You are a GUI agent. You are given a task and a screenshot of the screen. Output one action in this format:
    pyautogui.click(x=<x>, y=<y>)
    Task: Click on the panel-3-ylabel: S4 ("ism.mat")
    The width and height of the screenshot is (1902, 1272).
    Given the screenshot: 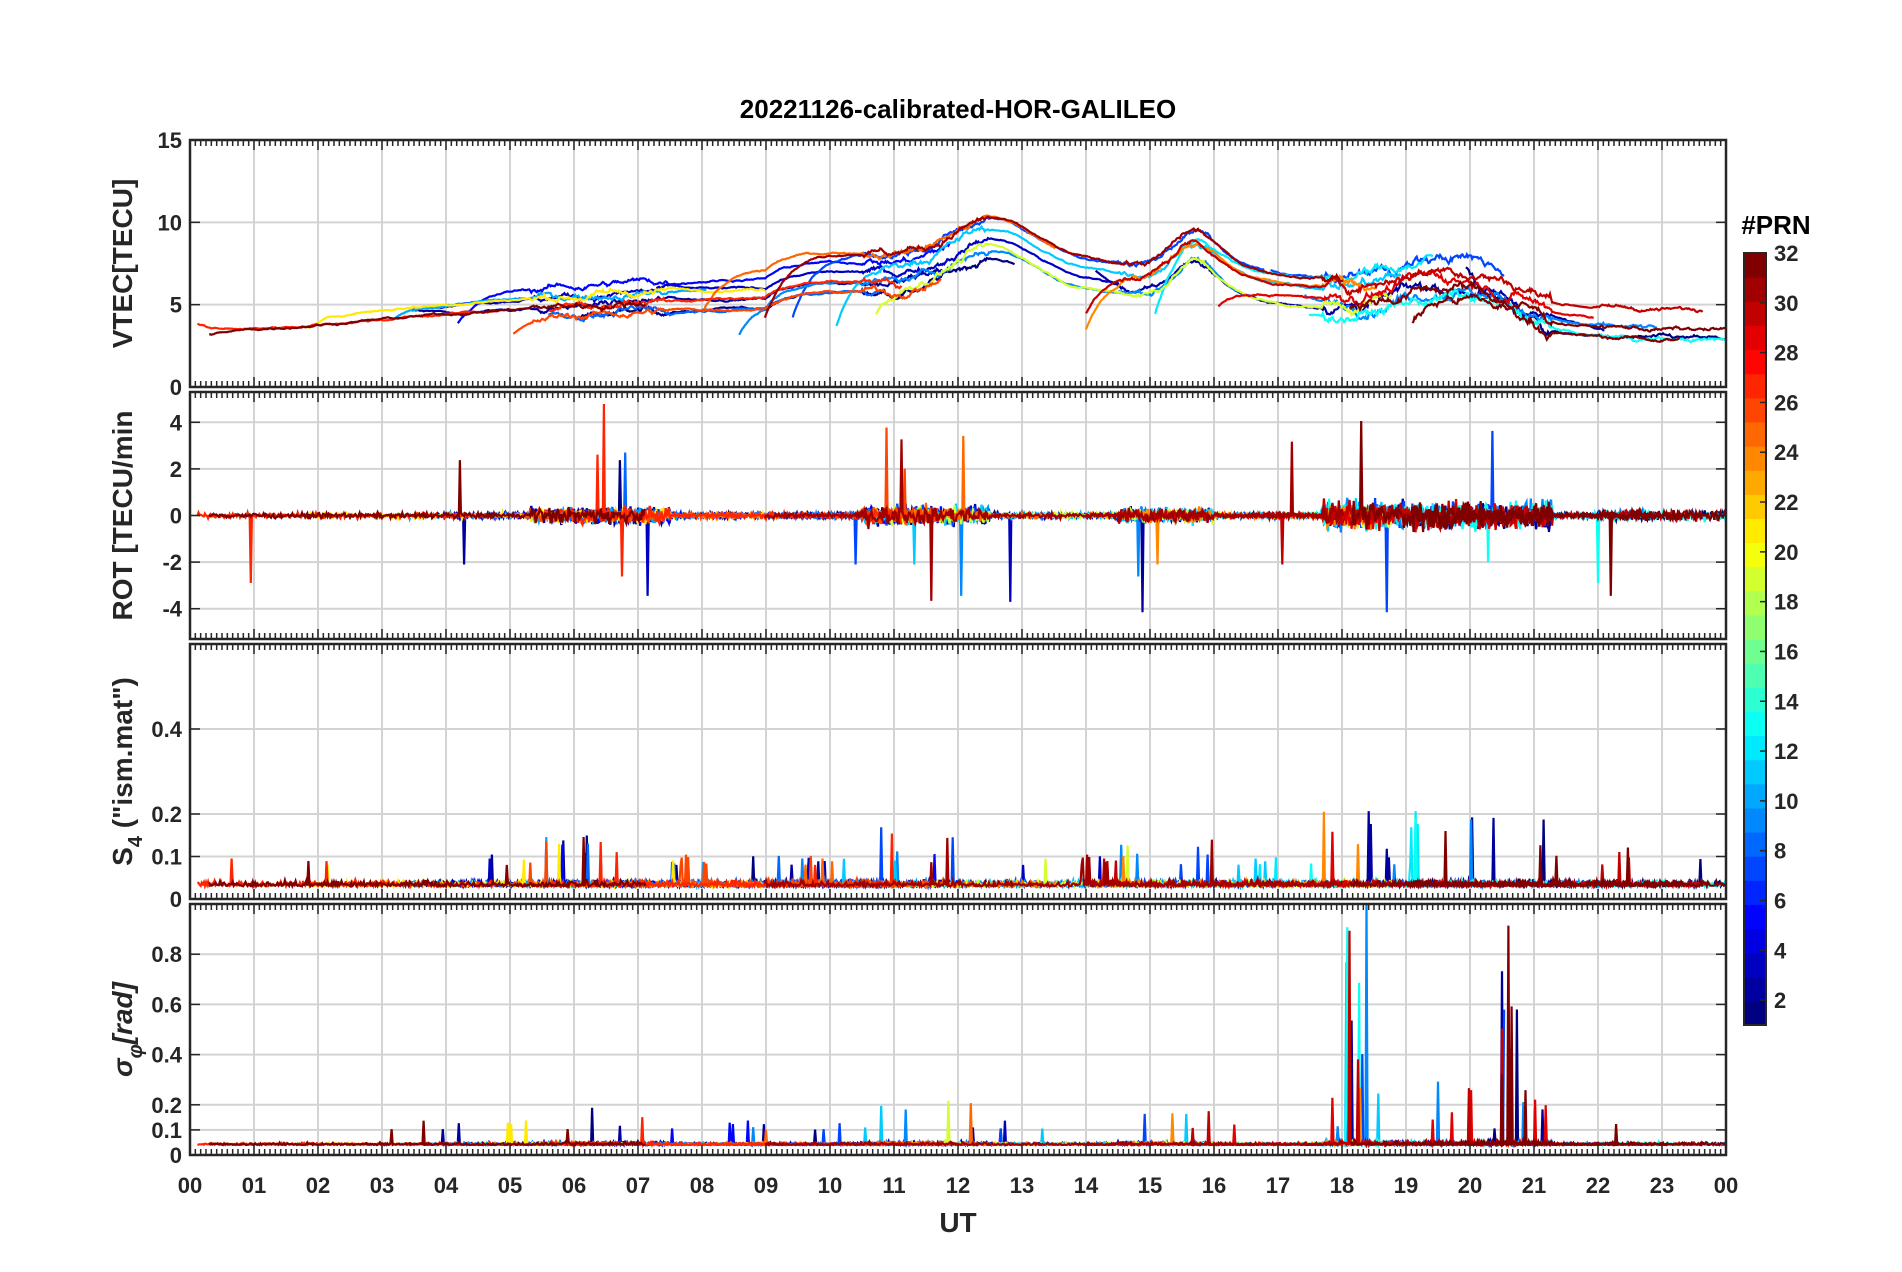 What is the action you would take?
    pyautogui.click(x=127, y=771)
    